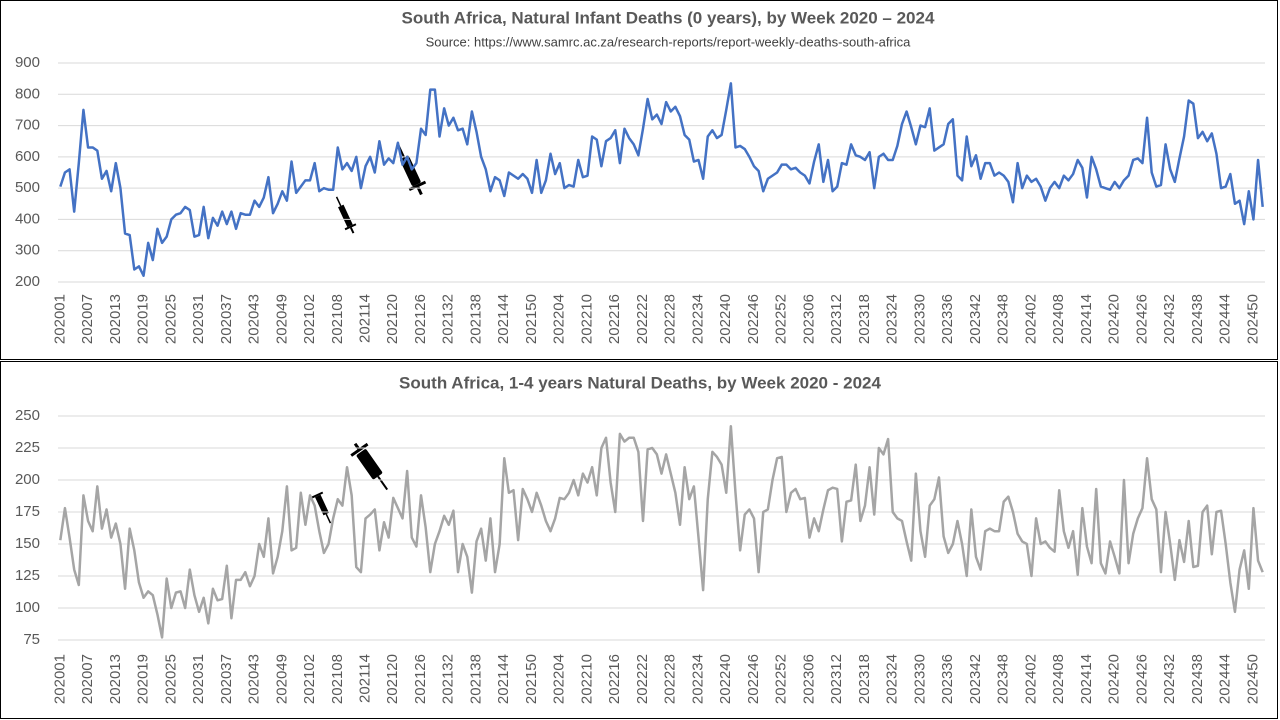 The height and width of the screenshot is (720, 1280). What do you see at coordinates (27, 187) in the screenshot?
I see `y-tick-label: 500` at bounding box center [27, 187].